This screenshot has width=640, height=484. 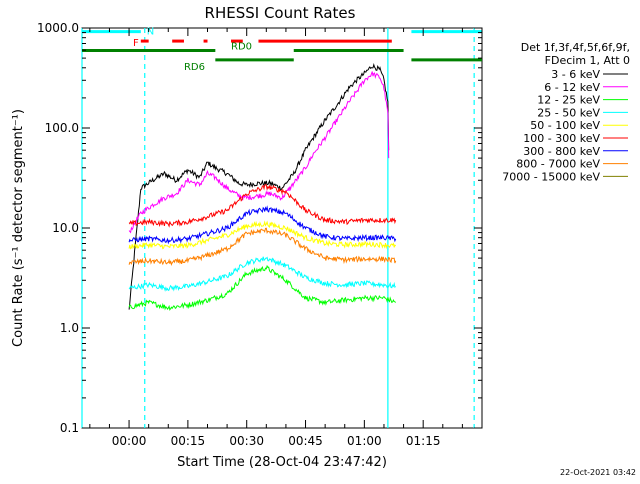 I want to click on y-tick-label: 1000.0, so click(x=58, y=28).